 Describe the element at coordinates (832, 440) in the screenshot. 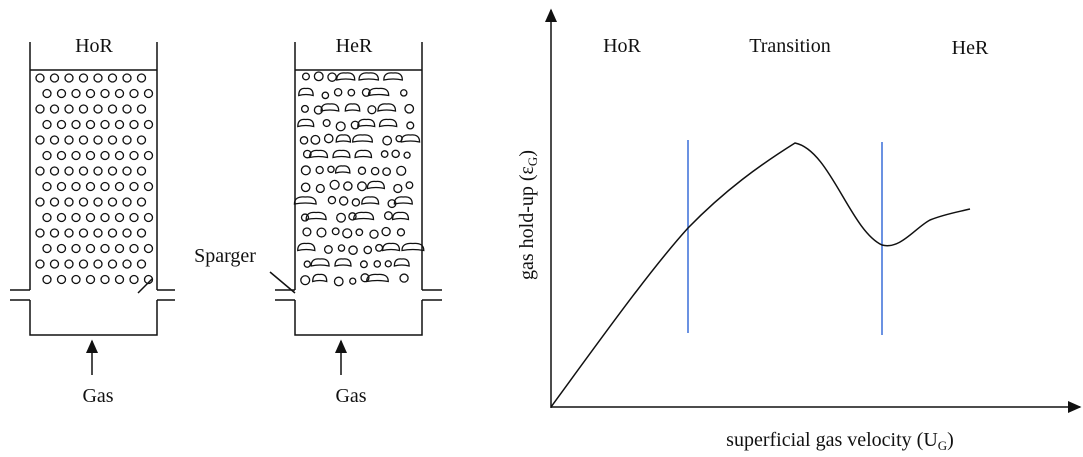

I see `x-label-text: superficial gas velocity (U` at that location.